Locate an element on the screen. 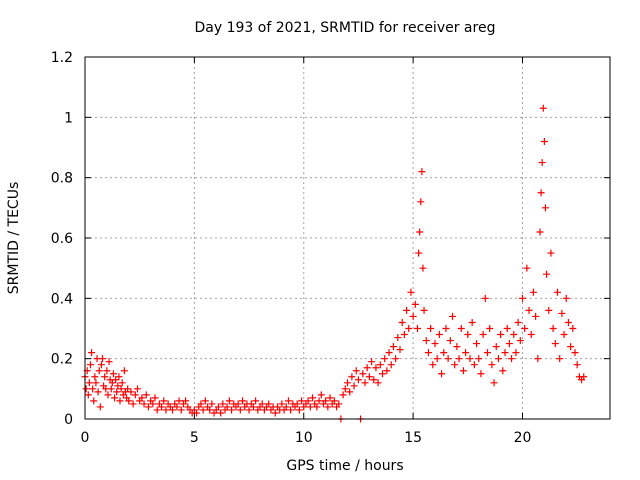  x-axis-label: GPS time / hours is located at coordinates (344, 466).